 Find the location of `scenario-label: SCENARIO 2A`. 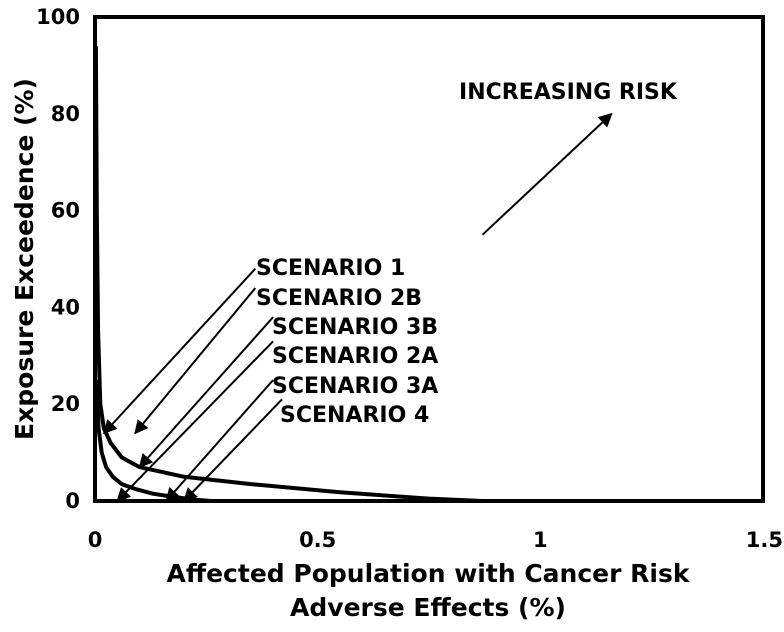

scenario-label: SCENARIO 2A is located at coordinates (355, 356).